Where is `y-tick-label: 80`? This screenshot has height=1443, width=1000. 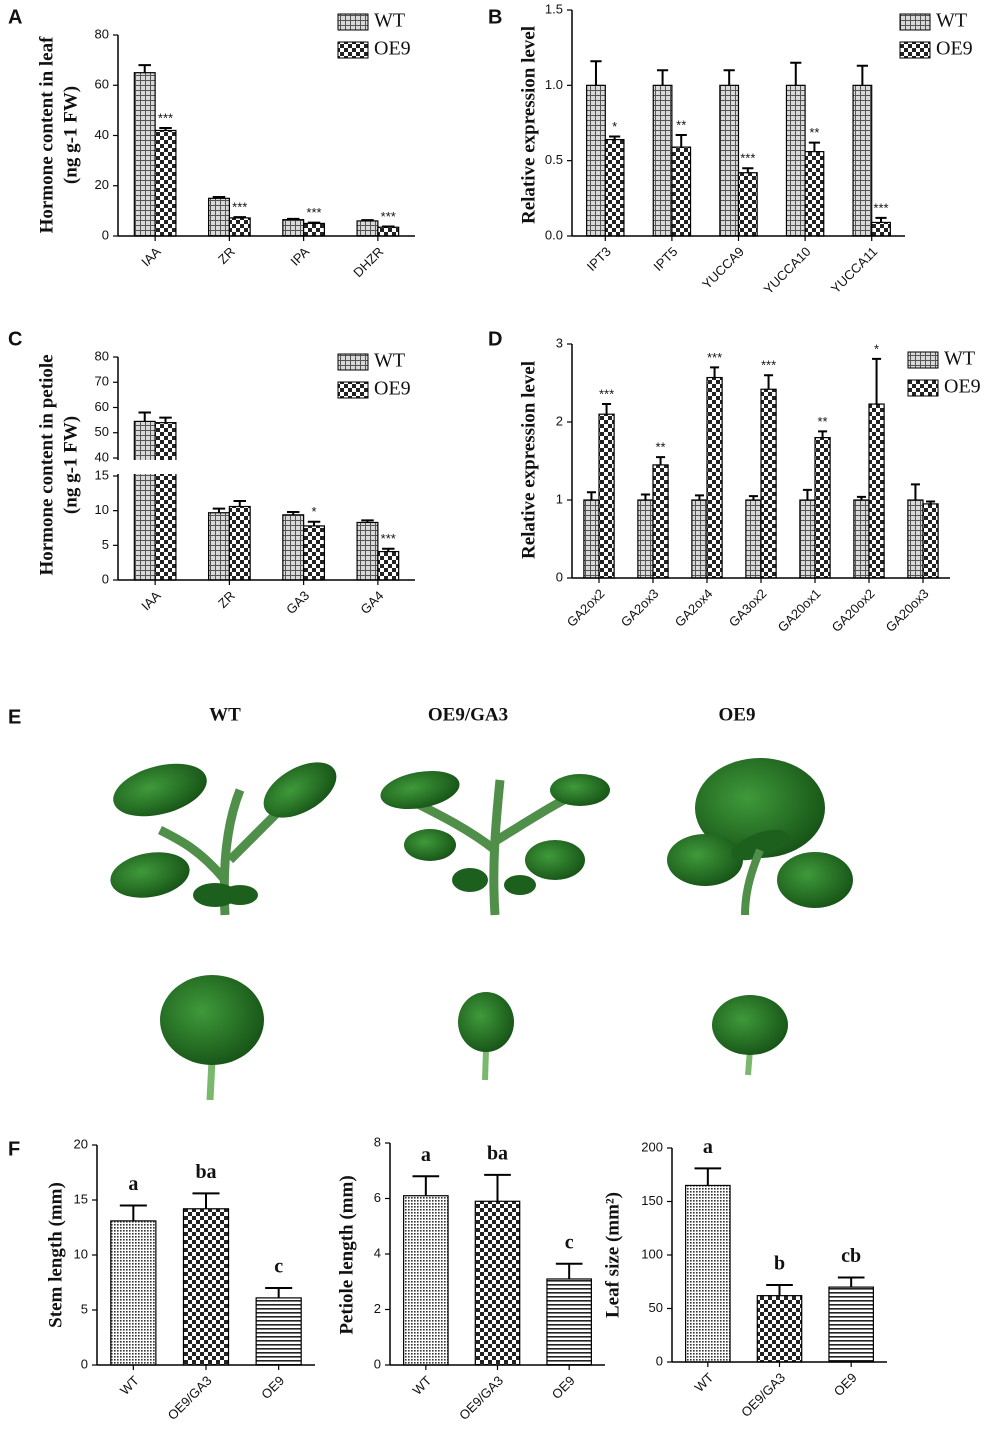
y-tick-label: 80 is located at coordinates (102, 33).